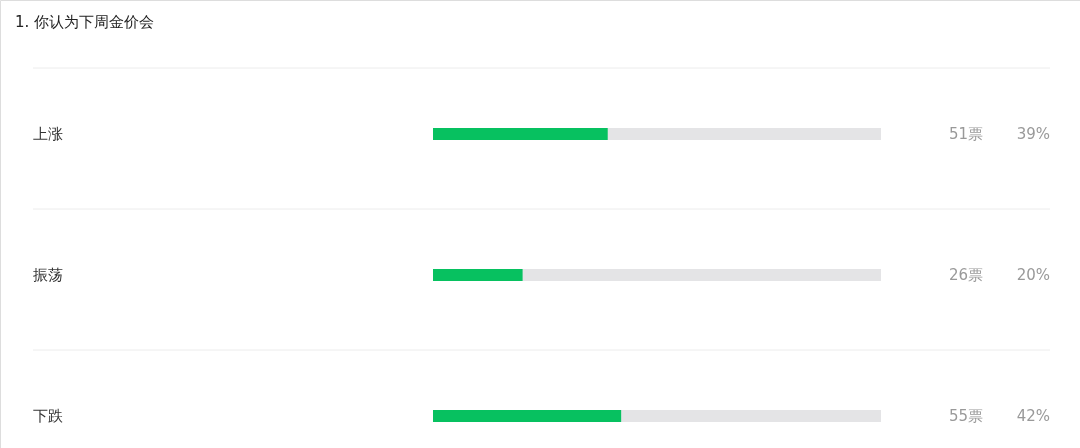 Image resolution: width=1080 pixels, height=448 pixels. Describe the element at coordinates (965, 134) in the screenshot. I see `text: 51票` at that location.